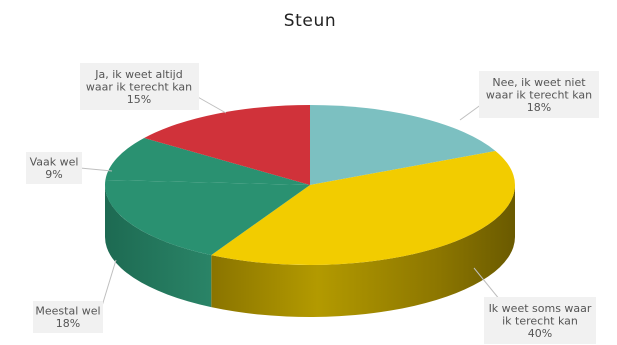  Describe the element at coordinates (138, 74) in the screenshot. I see `slice-label-text: Ja, ik weet altijd` at that location.